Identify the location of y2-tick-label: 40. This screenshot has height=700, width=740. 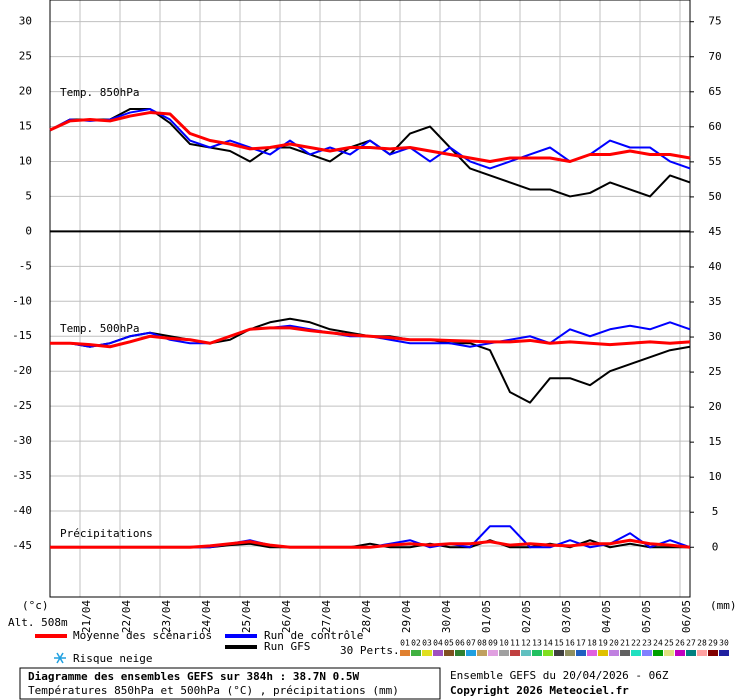
(714, 266).